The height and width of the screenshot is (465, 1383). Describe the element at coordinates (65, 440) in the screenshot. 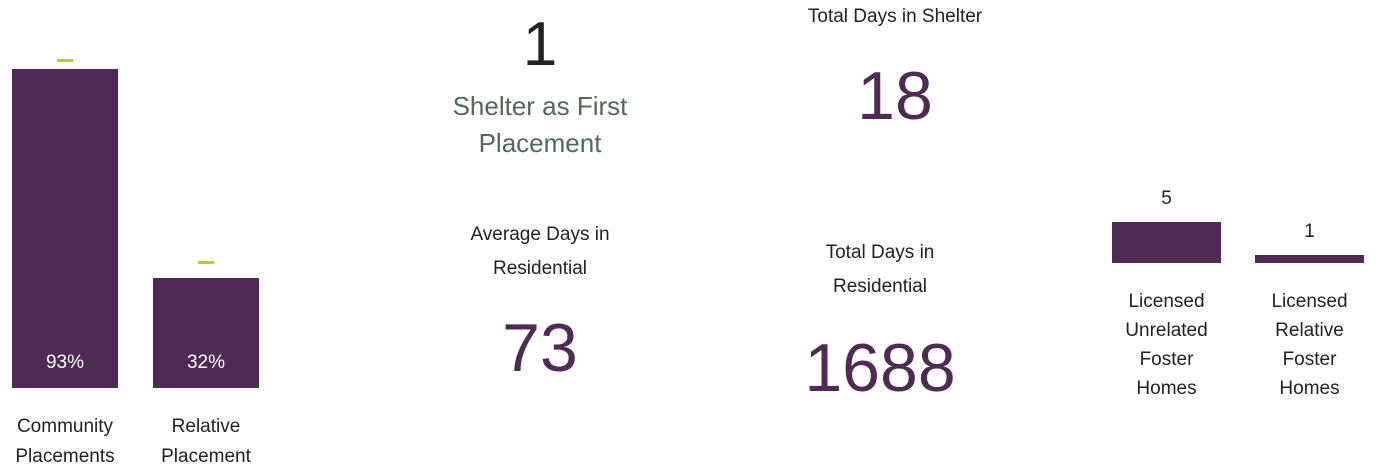

I see `category-label: Community Placements` at that location.